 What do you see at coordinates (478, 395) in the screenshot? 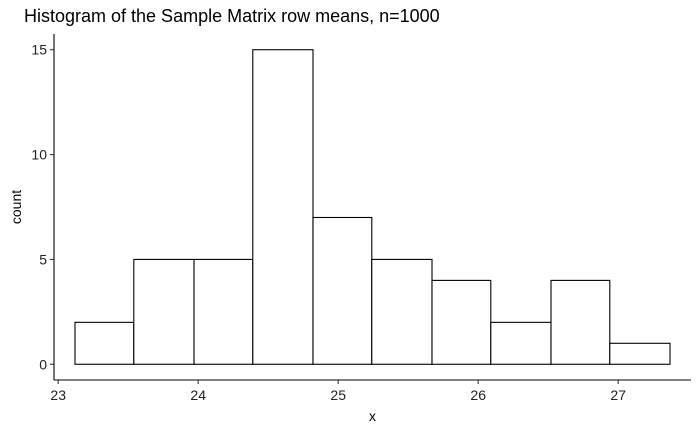
I see `x-tick-label: 26` at bounding box center [478, 395].